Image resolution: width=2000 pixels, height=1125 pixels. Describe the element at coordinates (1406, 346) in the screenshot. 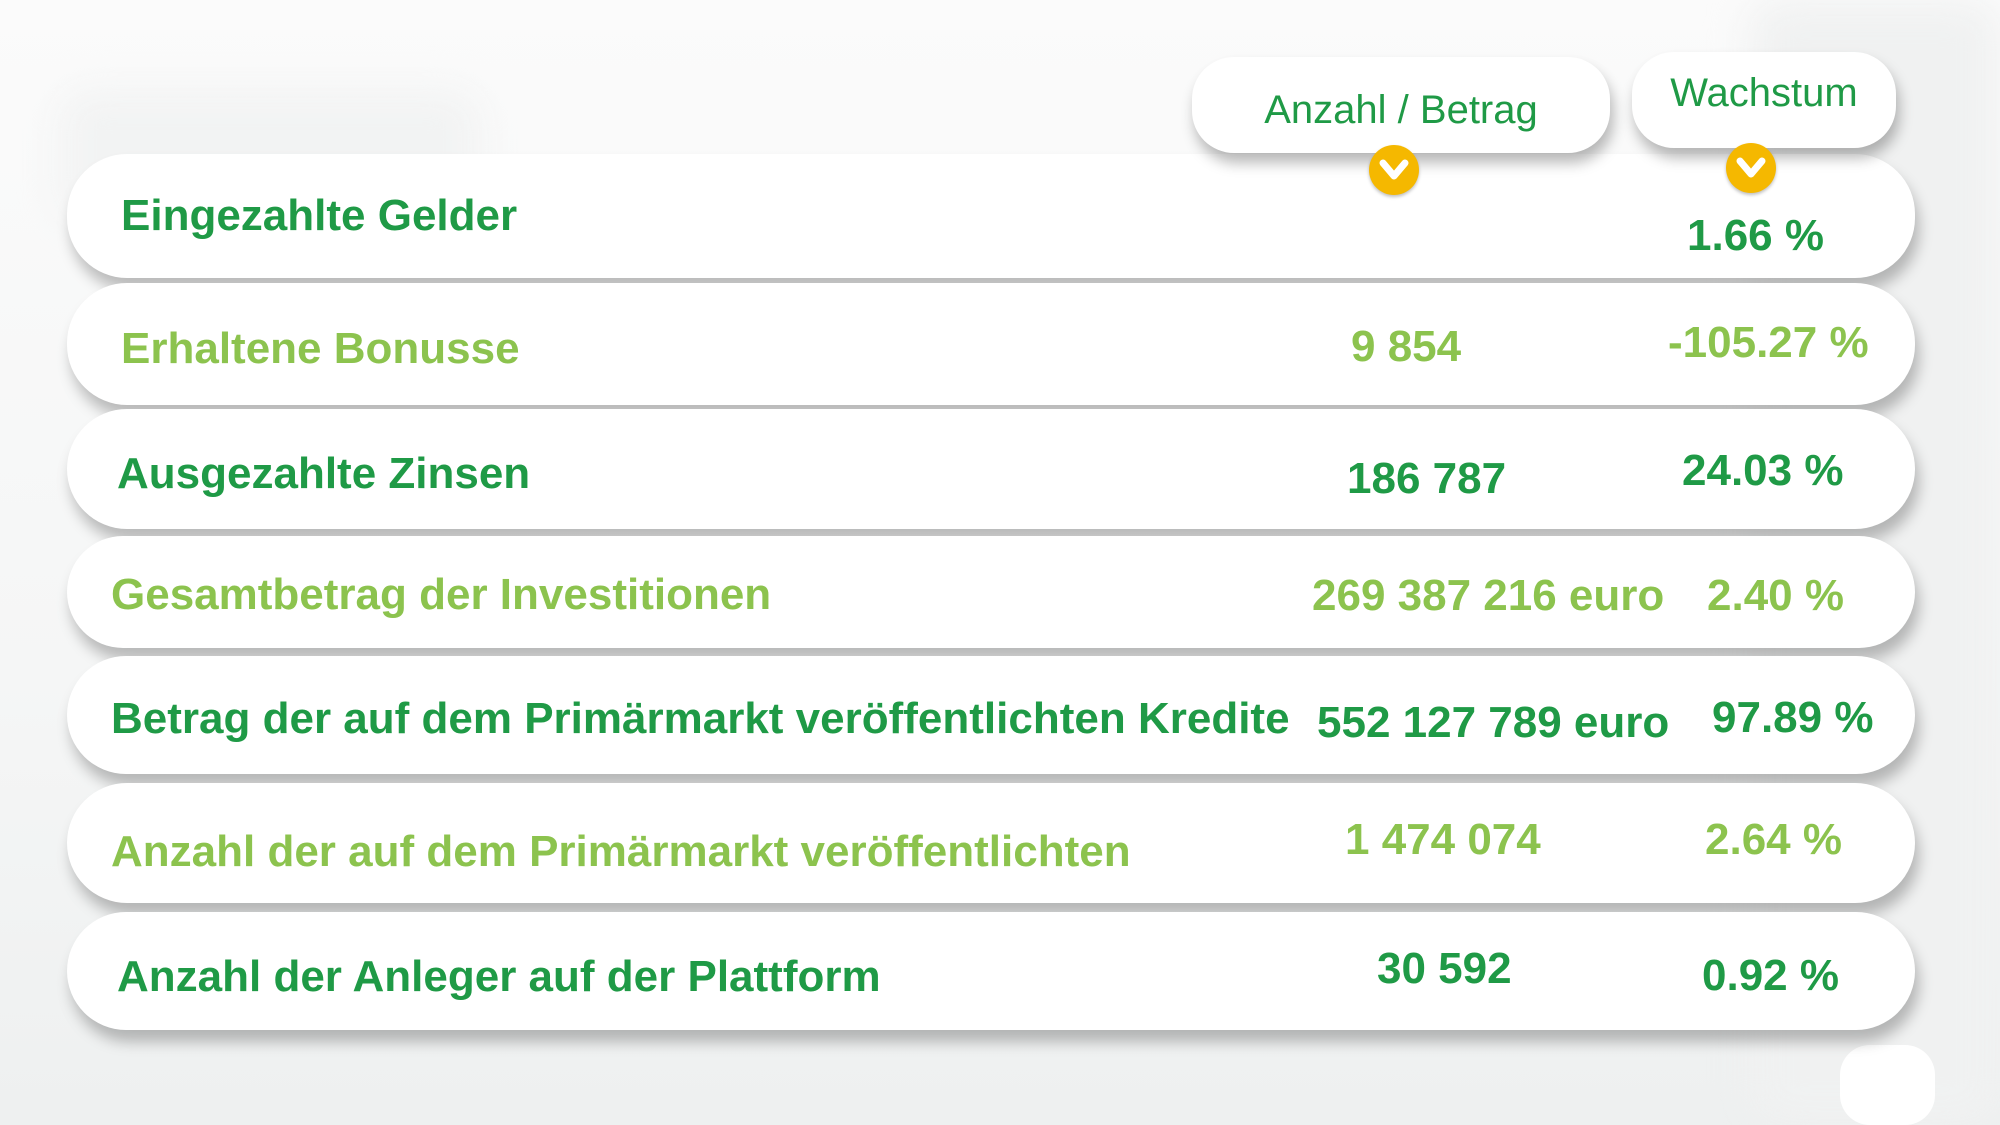

I see `row-value: 9 854` at that location.